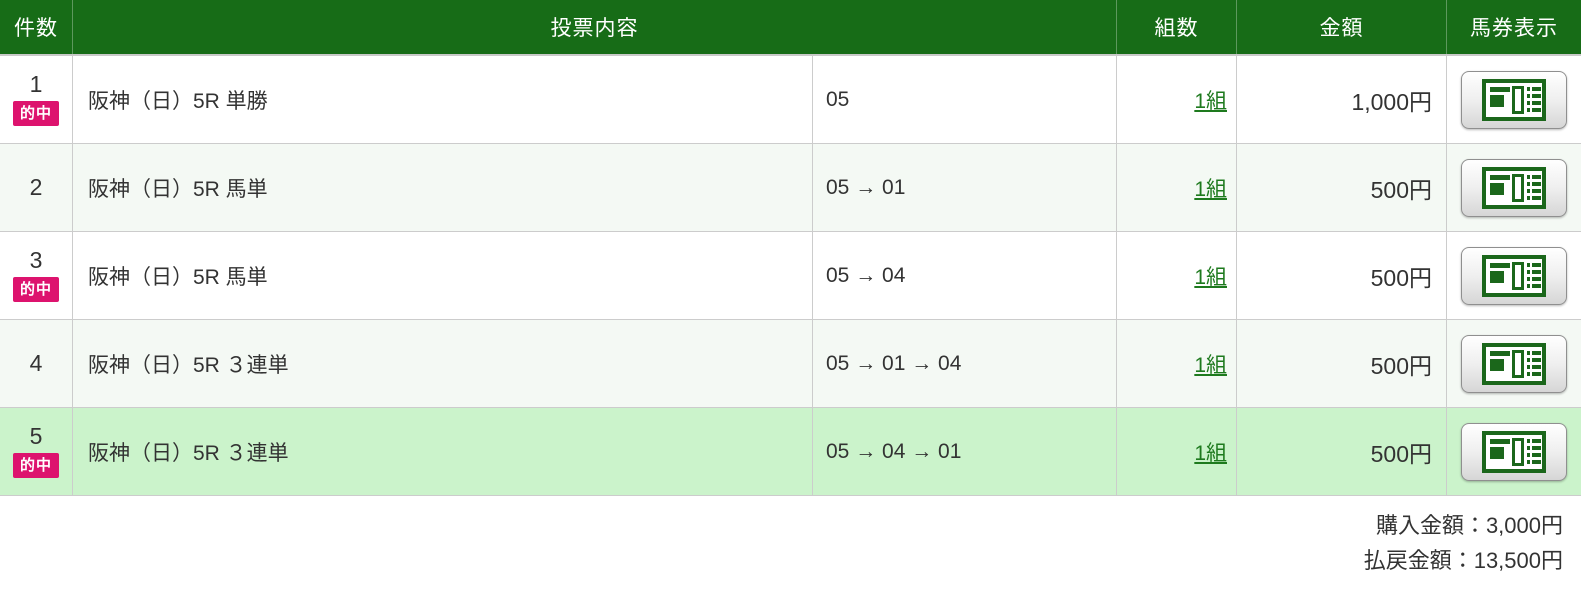 The height and width of the screenshot is (596, 1581). What do you see at coordinates (1342, 99) in the screenshot?
I see `bet-amount: 1,000円` at bounding box center [1342, 99].